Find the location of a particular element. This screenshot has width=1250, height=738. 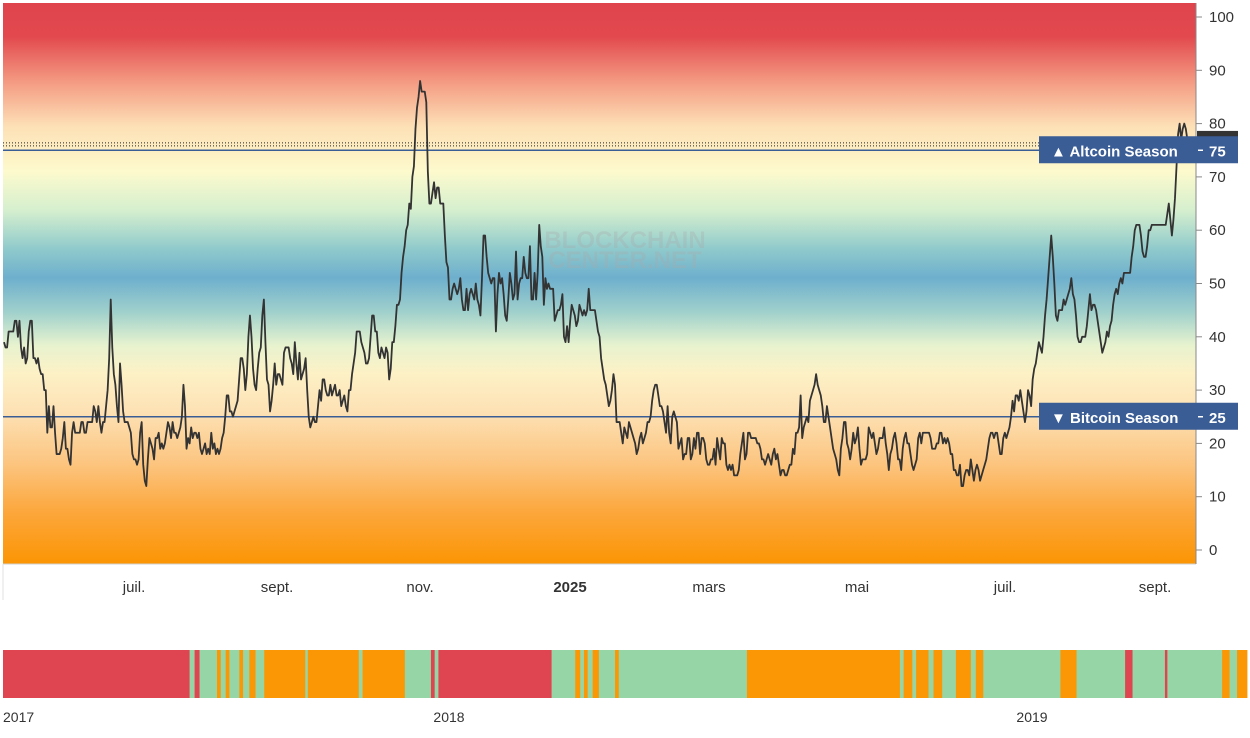

y-tick-label: 100 is located at coordinates (1221, 17).